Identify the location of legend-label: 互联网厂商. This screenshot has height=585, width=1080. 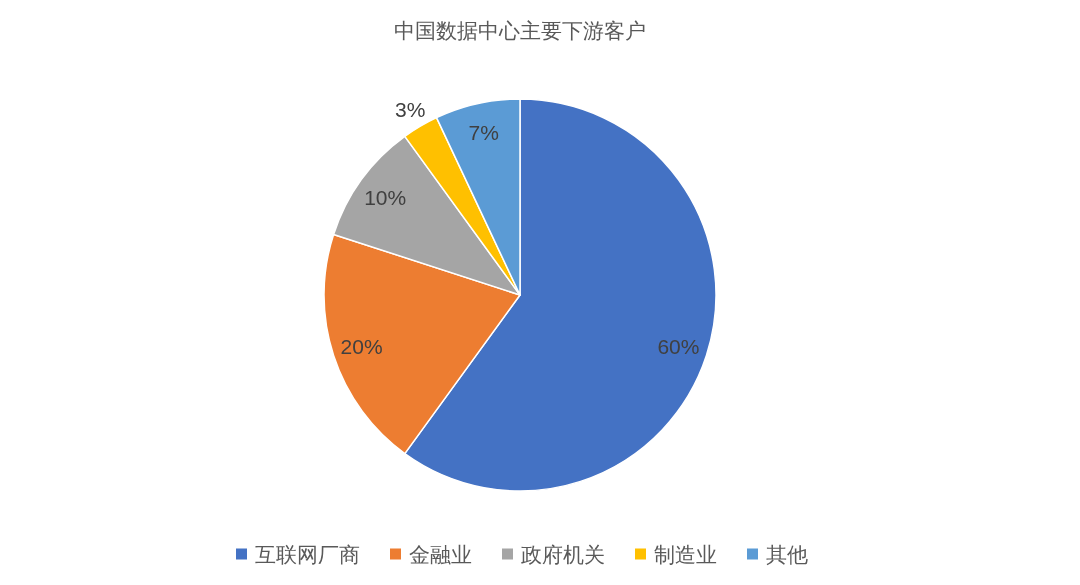
(307, 554).